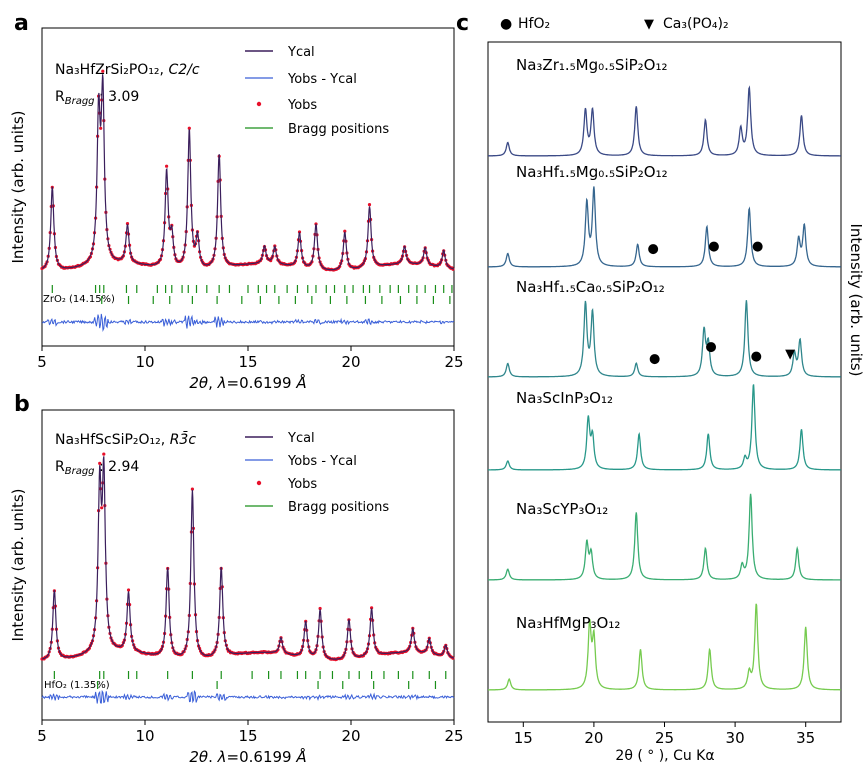 The image size is (864, 773). What do you see at coordinates (18, 564) in the screenshot?
I see `panel-b-ylabel: Intensity (arb. units)` at bounding box center [18, 564].